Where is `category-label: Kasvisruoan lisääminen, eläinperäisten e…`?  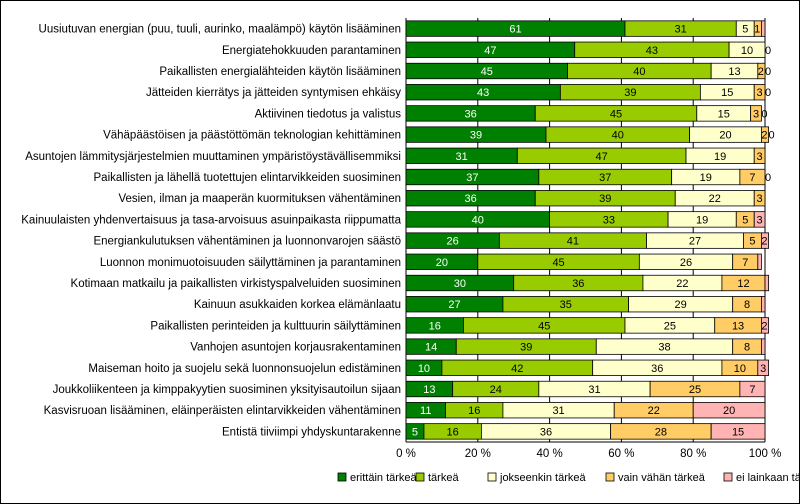 category-label: Kasvisruoan lisääminen, eläinperäisten e… is located at coordinates (222, 411).